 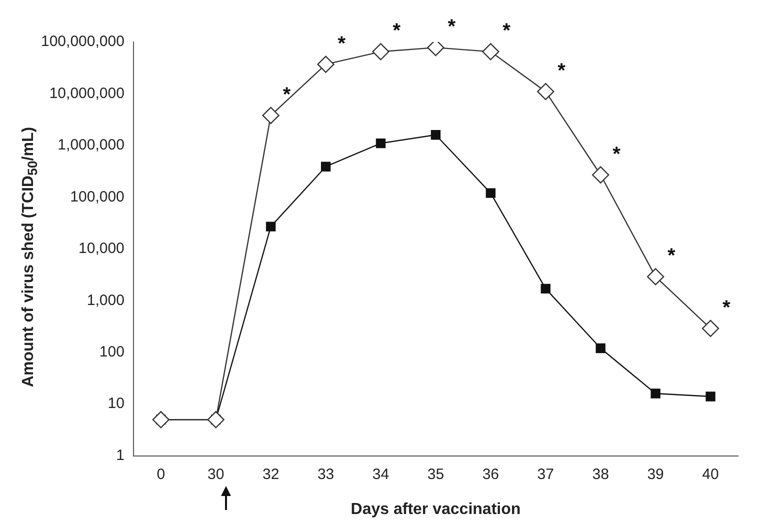 What do you see at coordinates (120, 455) in the screenshot?
I see `y-tick-label: 1` at bounding box center [120, 455].